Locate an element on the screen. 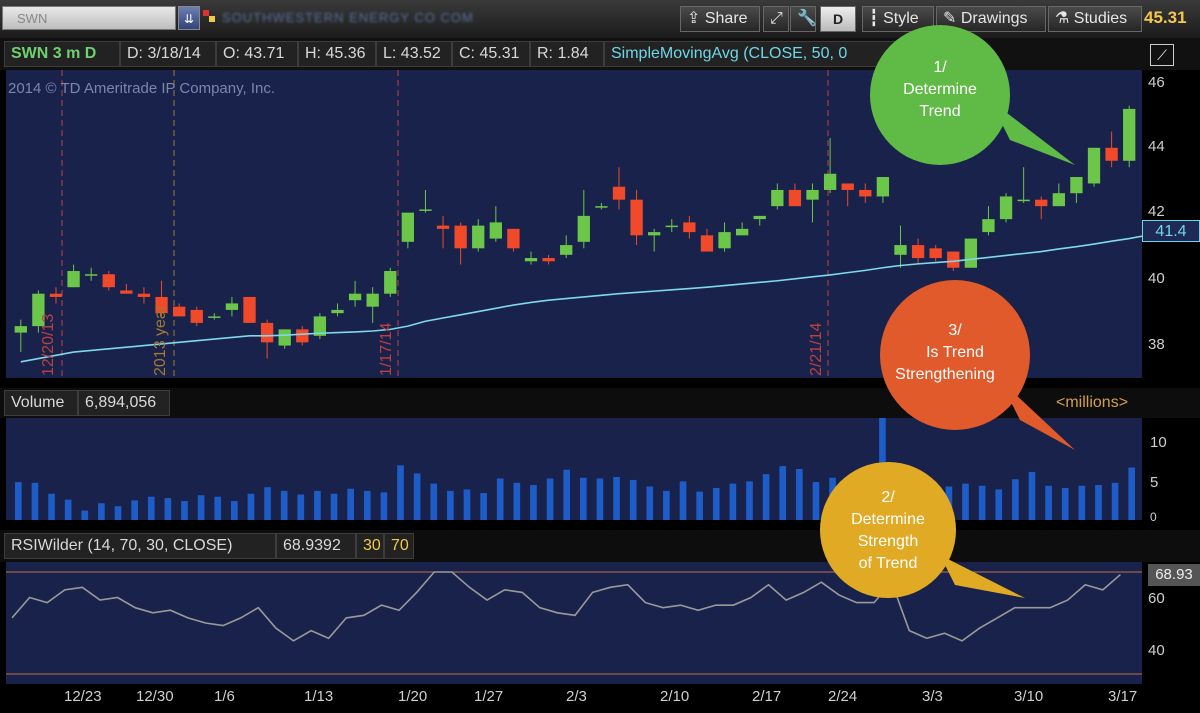 The image size is (1200, 713). date-tick: 12/30 is located at coordinates (155, 696).